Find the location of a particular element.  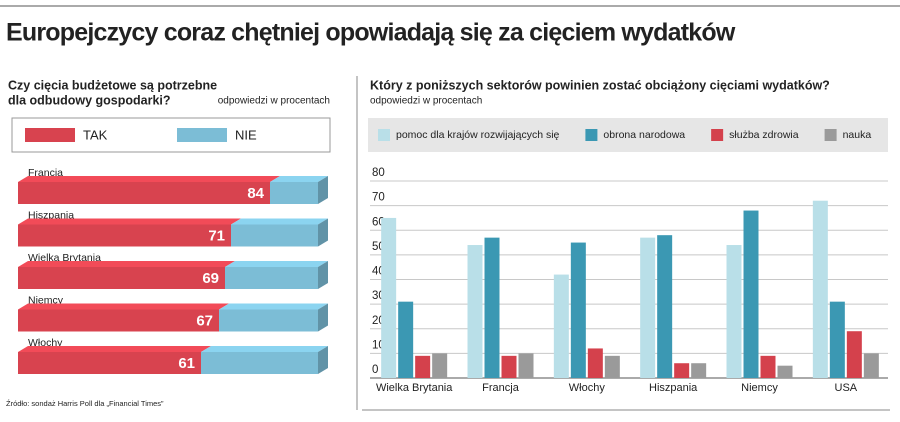

y-tick-label: 0 is located at coordinates (375, 370).